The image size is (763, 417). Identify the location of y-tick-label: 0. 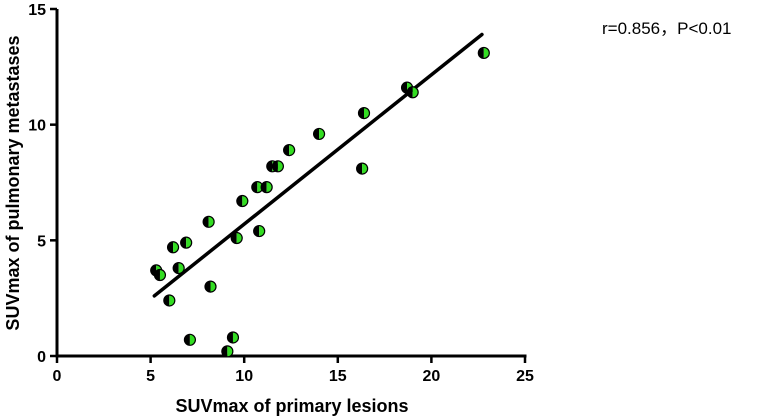
(41, 357).